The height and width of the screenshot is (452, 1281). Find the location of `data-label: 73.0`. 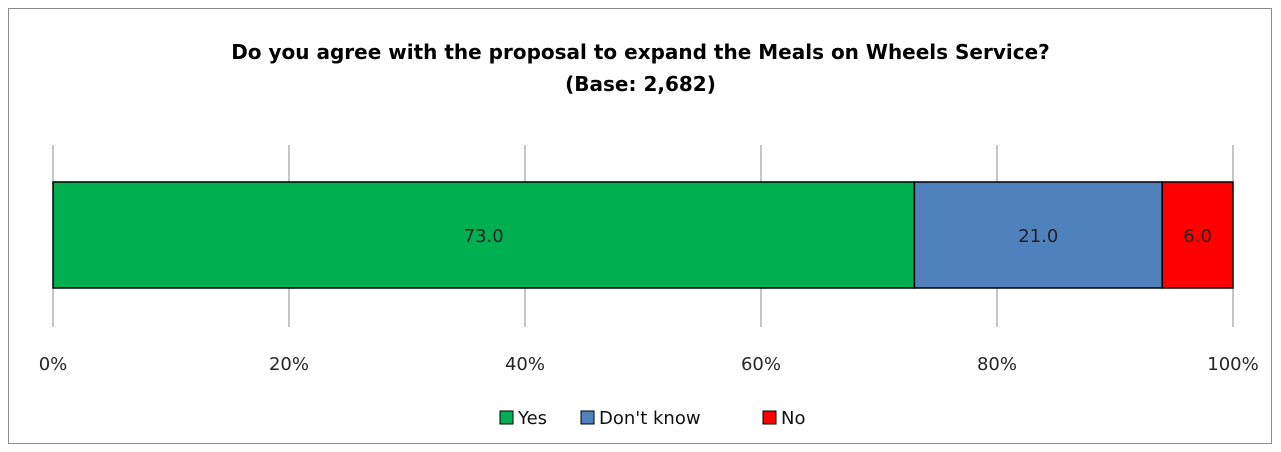

data-label: 73.0 is located at coordinates (484, 236).